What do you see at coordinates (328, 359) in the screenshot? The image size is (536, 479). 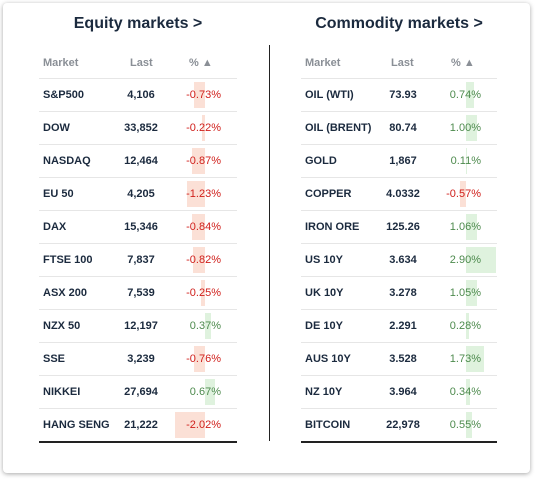 I see `market-name: AUS 10Y` at bounding box center [328, 359].